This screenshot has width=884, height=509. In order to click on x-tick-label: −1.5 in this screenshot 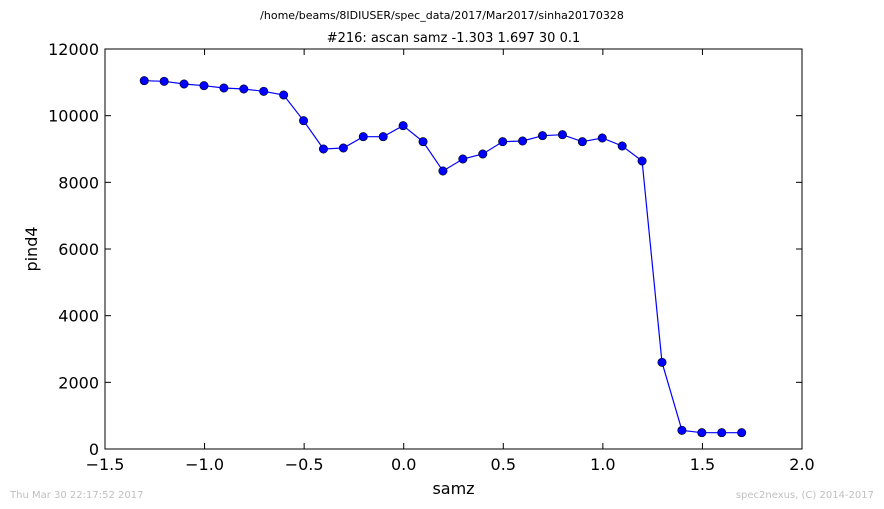, I will do `click(105, 464)`.